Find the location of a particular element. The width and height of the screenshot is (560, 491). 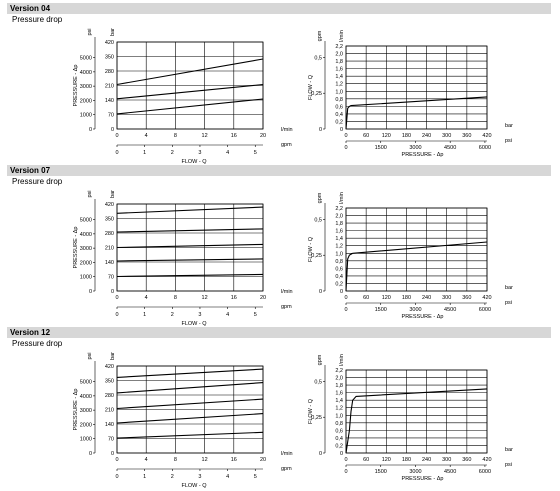

y-tick-label: 350 is located at coordinates (109, 382).